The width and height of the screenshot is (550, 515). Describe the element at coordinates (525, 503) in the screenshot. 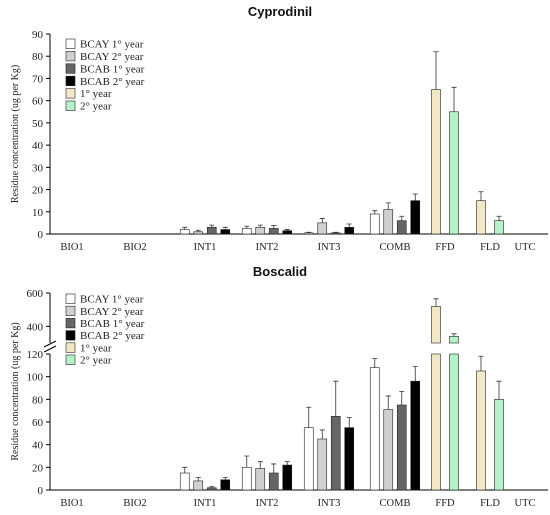

I see `x-tick-label: UTC` at that location.